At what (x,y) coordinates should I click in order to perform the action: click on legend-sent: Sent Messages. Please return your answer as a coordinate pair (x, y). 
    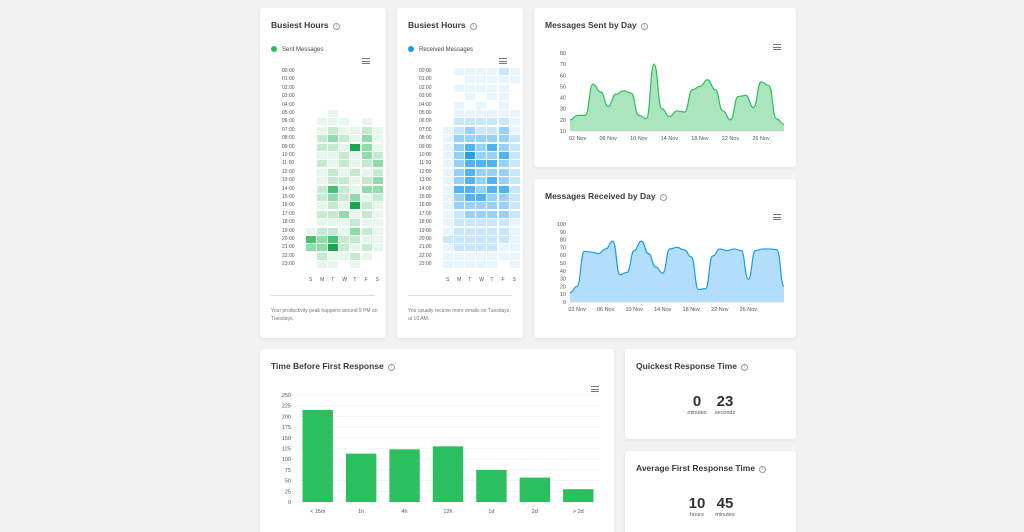
    Looking at the image, I should click on (297, 49).